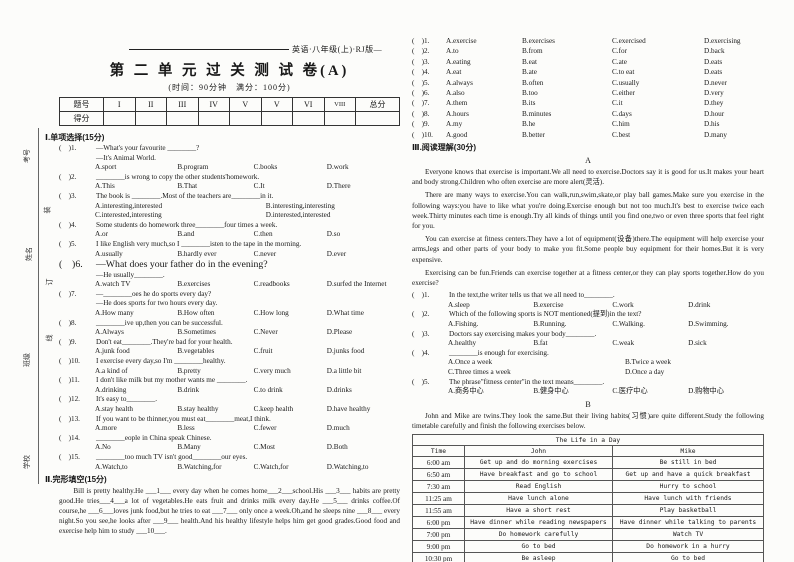 The image size is (794, 562). I want to click on option-a: A.Always, so click(109, 332).